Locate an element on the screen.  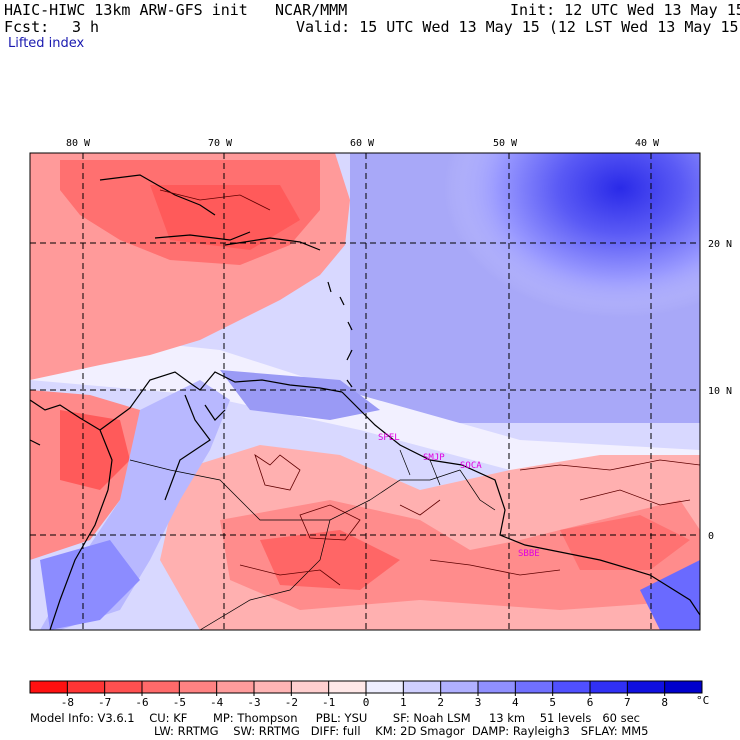
lon-label-50w: 50 W is located at coordinates (505, 143).